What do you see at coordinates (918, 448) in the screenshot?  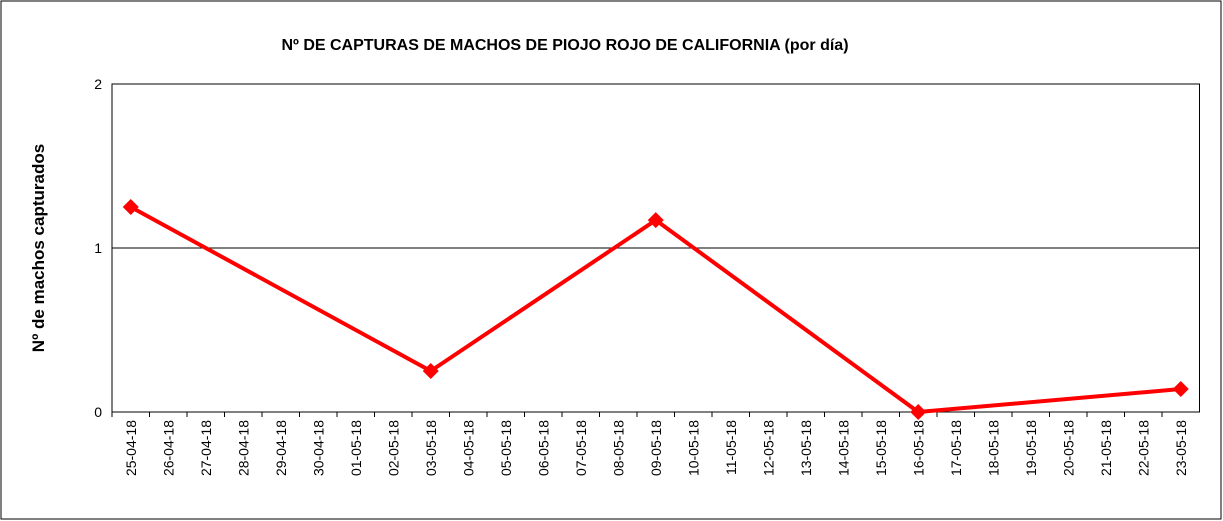 I see `x-tick-label: 16-05-18` at bounding box center [918, 448].